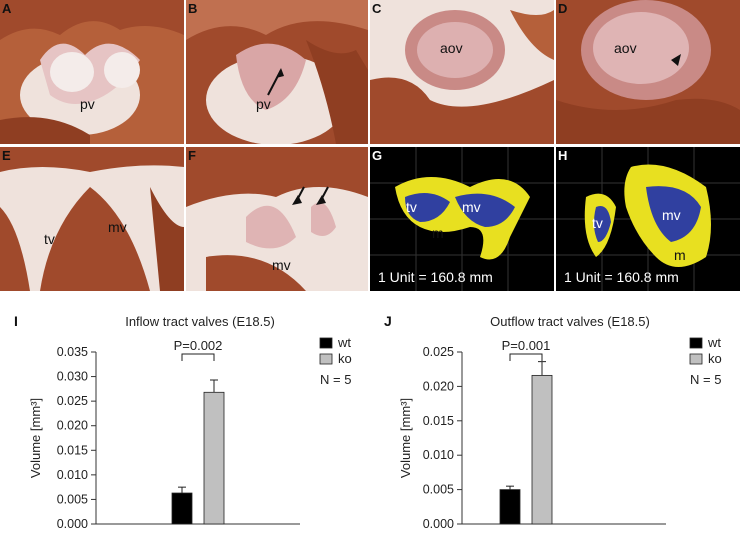 The image size is (740, 535). I want to click on panel-e: E tv mv, so click(92, 219).